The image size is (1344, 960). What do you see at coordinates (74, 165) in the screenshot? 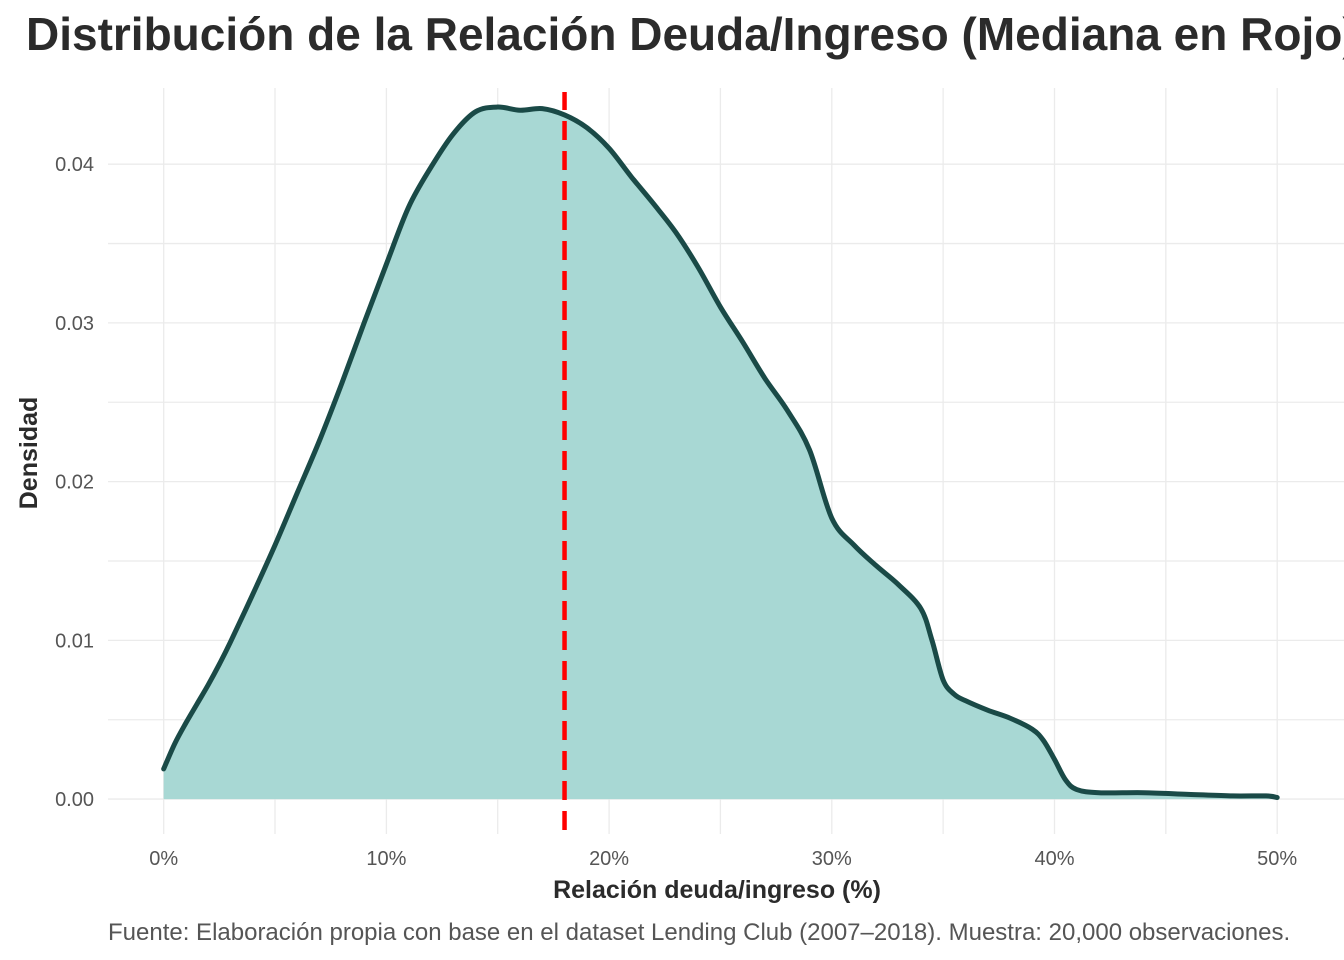
I see `y-tick-label: 0.04` at bounding box center [74, 165].